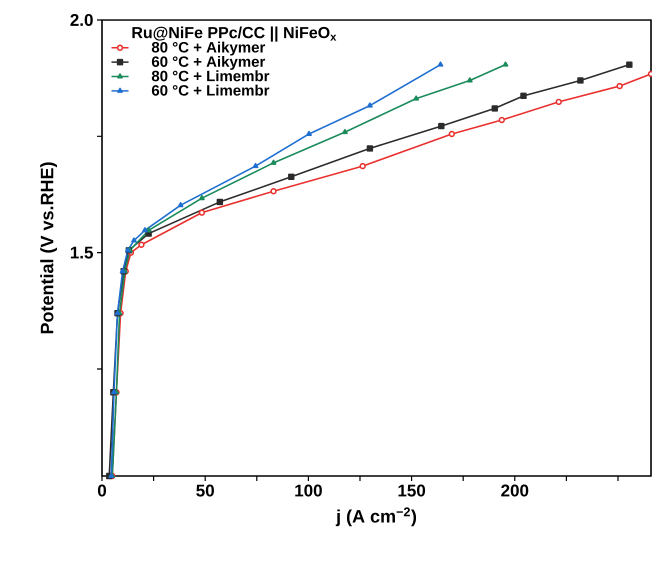  What do you see at coordinates (209, 49) in the screenshot?
I see `legend-label: 80 °C + Aikymer` at bounding box center [209, 49].